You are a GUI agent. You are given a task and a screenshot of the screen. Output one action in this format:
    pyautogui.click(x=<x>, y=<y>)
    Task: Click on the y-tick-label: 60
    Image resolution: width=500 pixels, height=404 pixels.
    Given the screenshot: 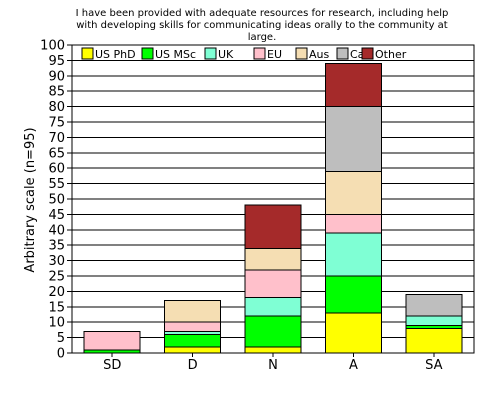 What is the action you would take?
    pyautogui.click(x=56, y=169)
    